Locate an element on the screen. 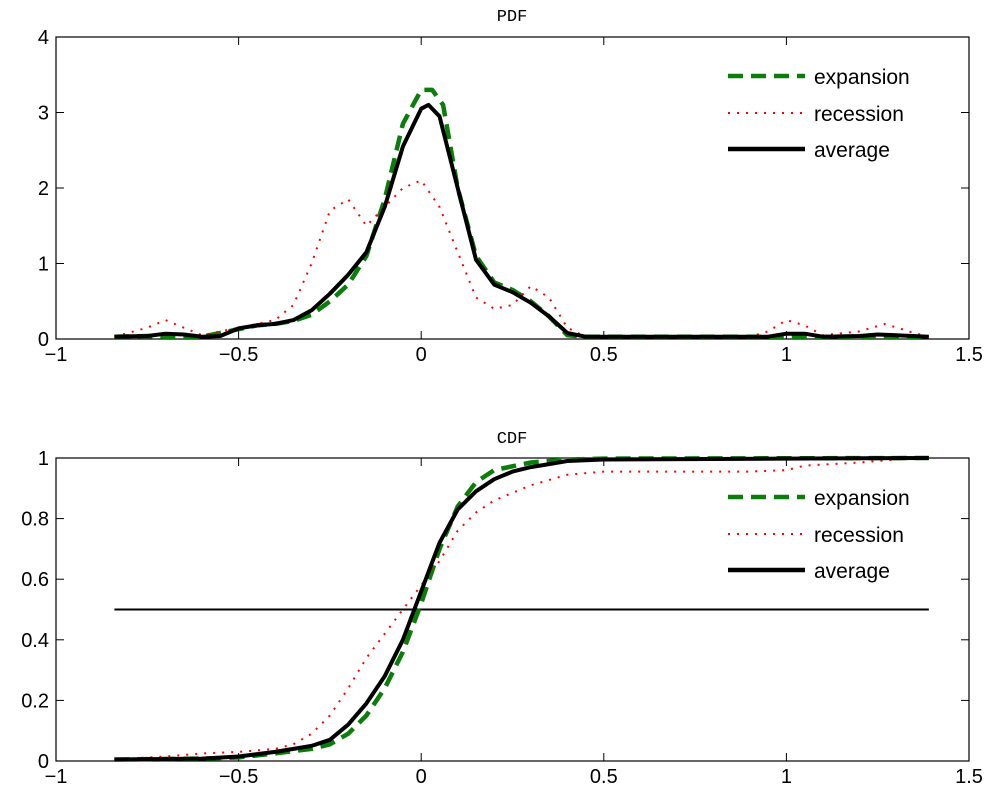 The image size is (985, 799). y-tick-label: 0.4 is located at coordinates (35, 641).